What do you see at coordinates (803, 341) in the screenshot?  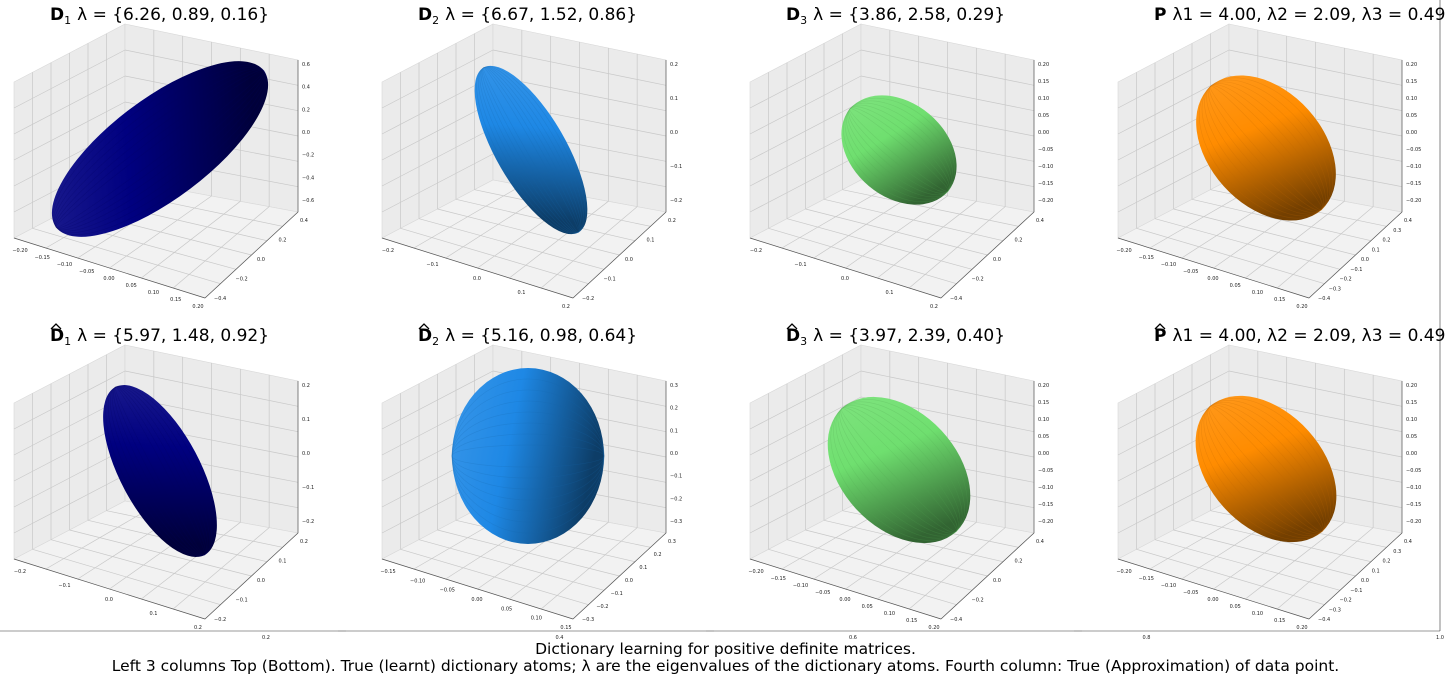 I see `matrix-subscript: 3` at bounding box center [803, 341].